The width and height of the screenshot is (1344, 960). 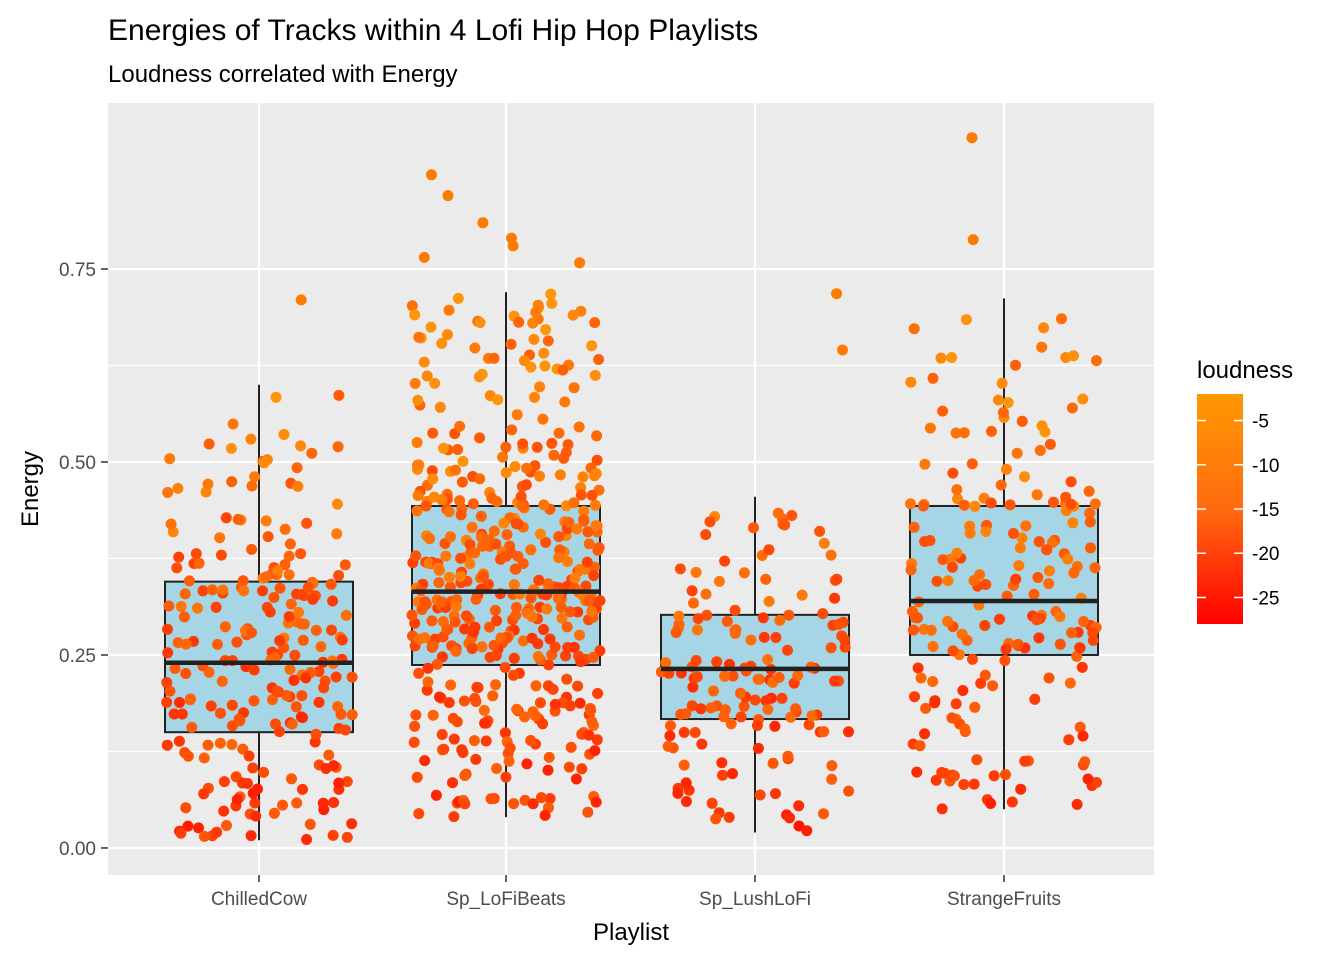 What do you see at coordinates (1260, 422) in the screenshot?
I see `legend-tick-label: -5` at bounding box center [1260, 422].